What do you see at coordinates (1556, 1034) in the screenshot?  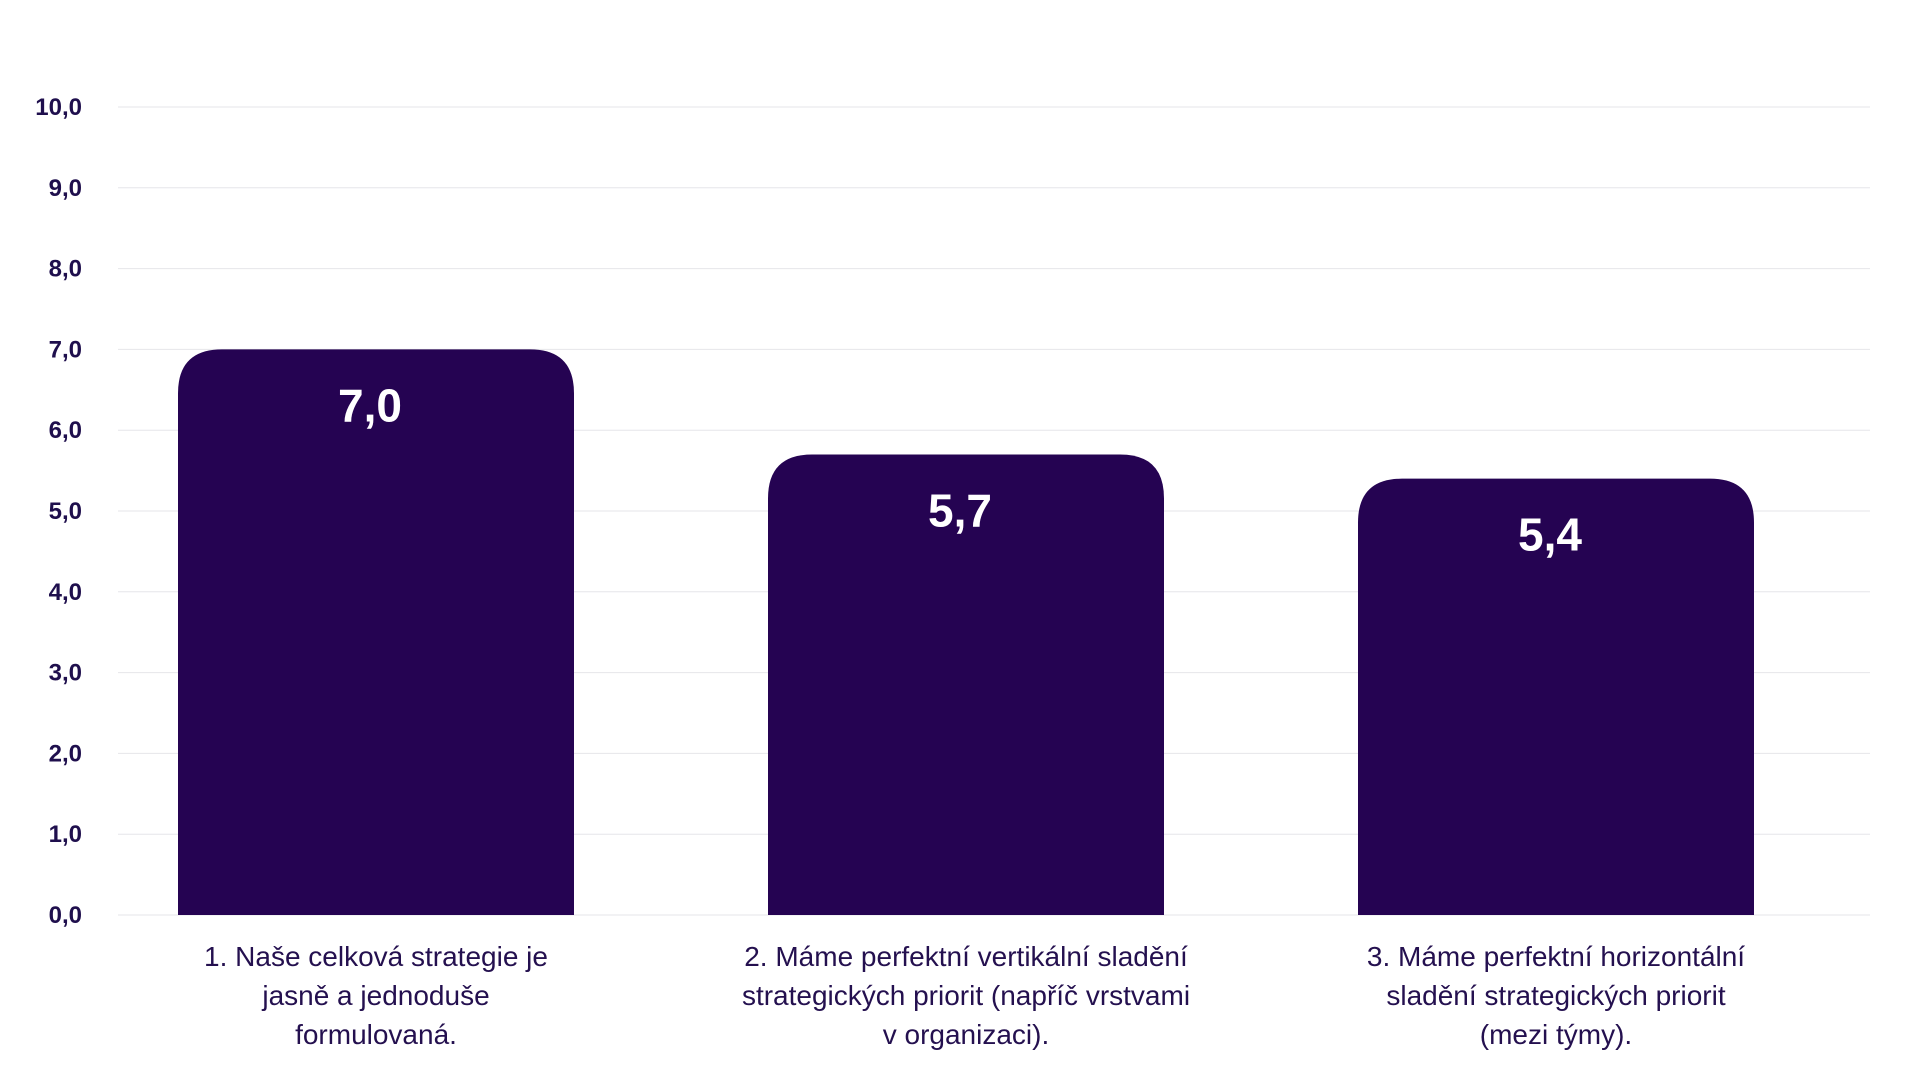 I see `category-label-line: (mezi týmy).` at bounding box center [1556, 1034].